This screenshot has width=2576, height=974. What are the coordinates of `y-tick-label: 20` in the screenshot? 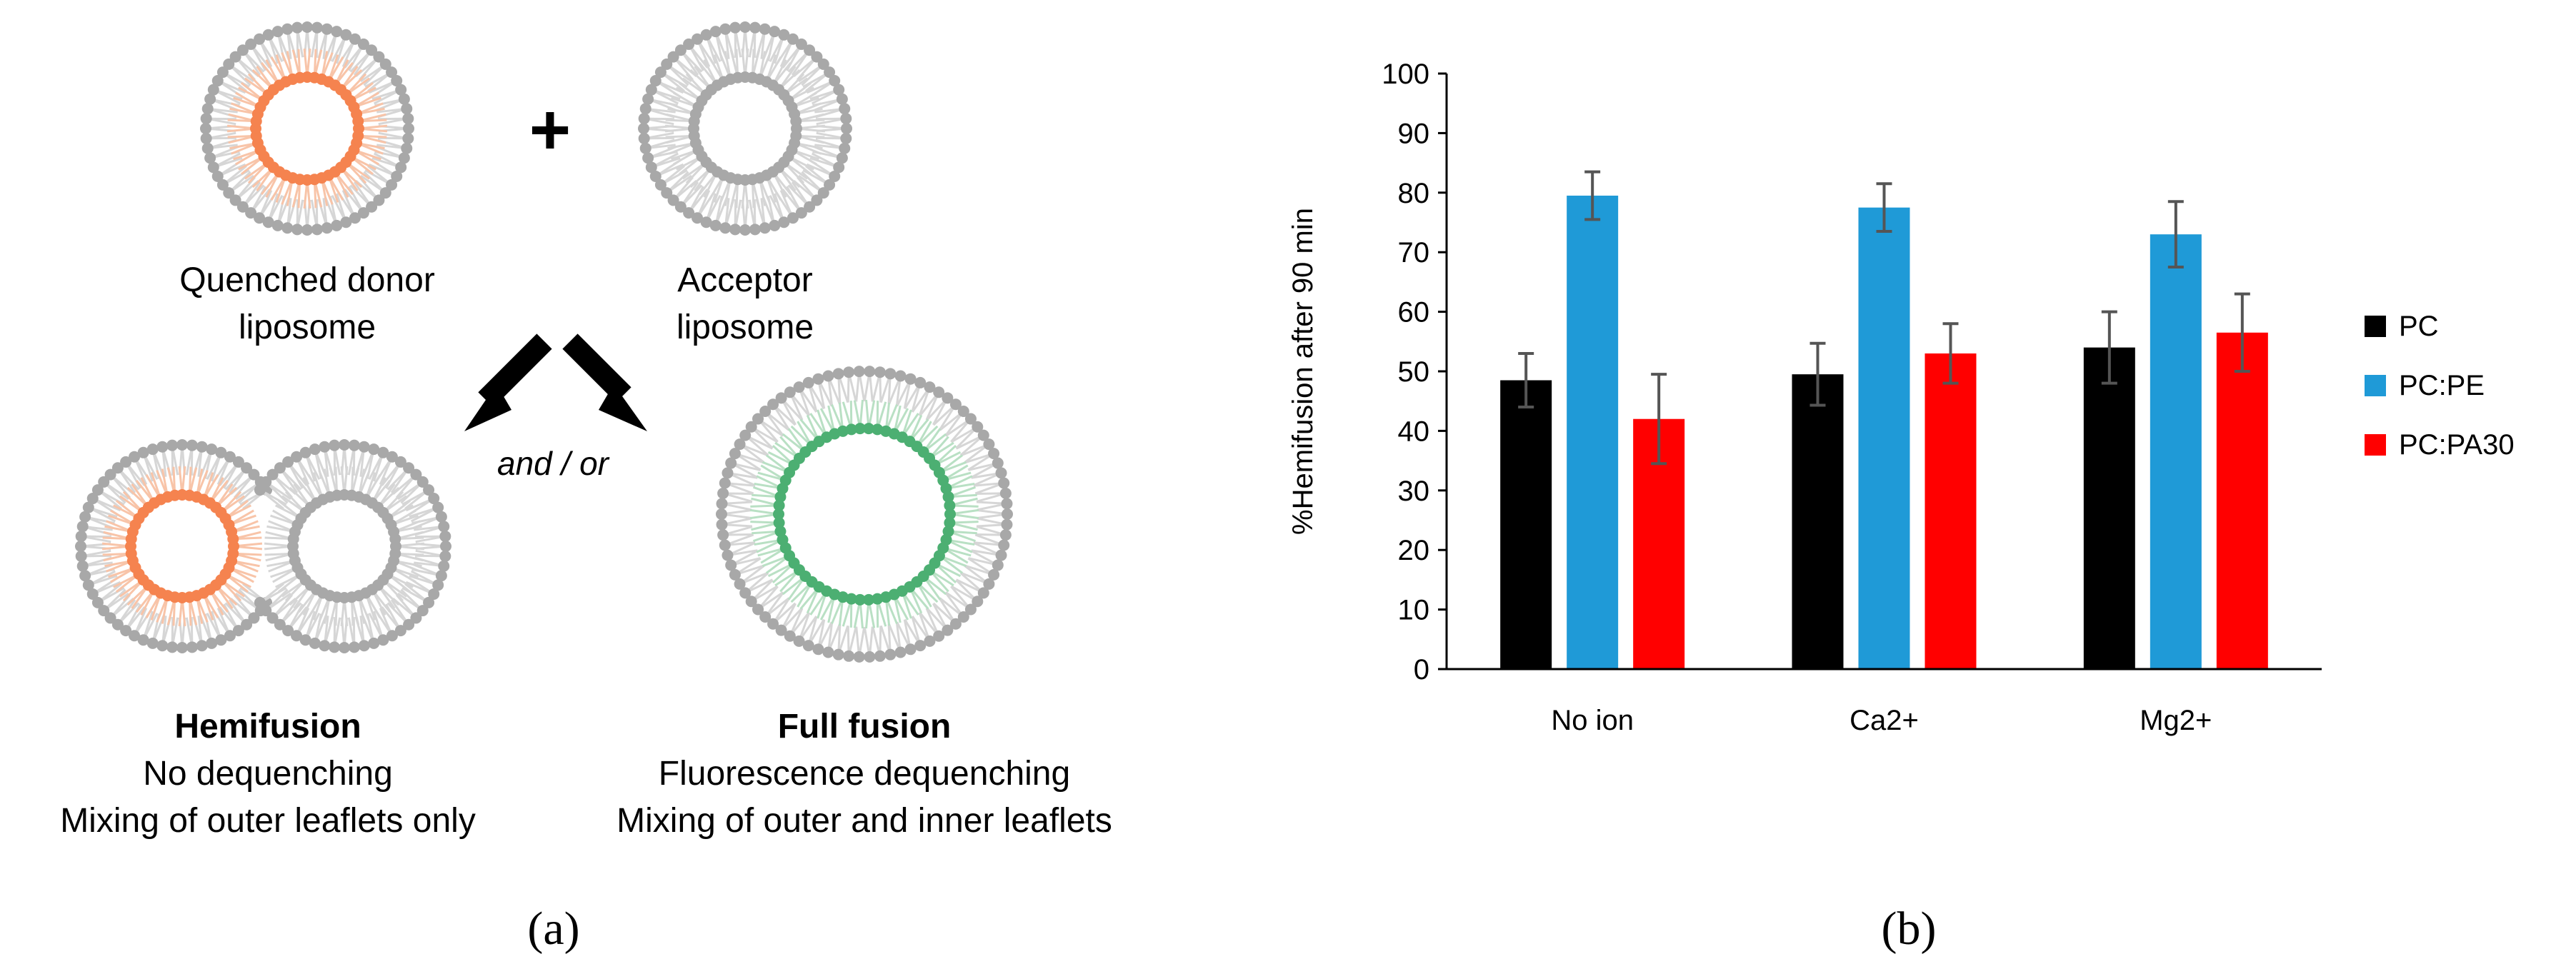 It's located at (1414, 550).